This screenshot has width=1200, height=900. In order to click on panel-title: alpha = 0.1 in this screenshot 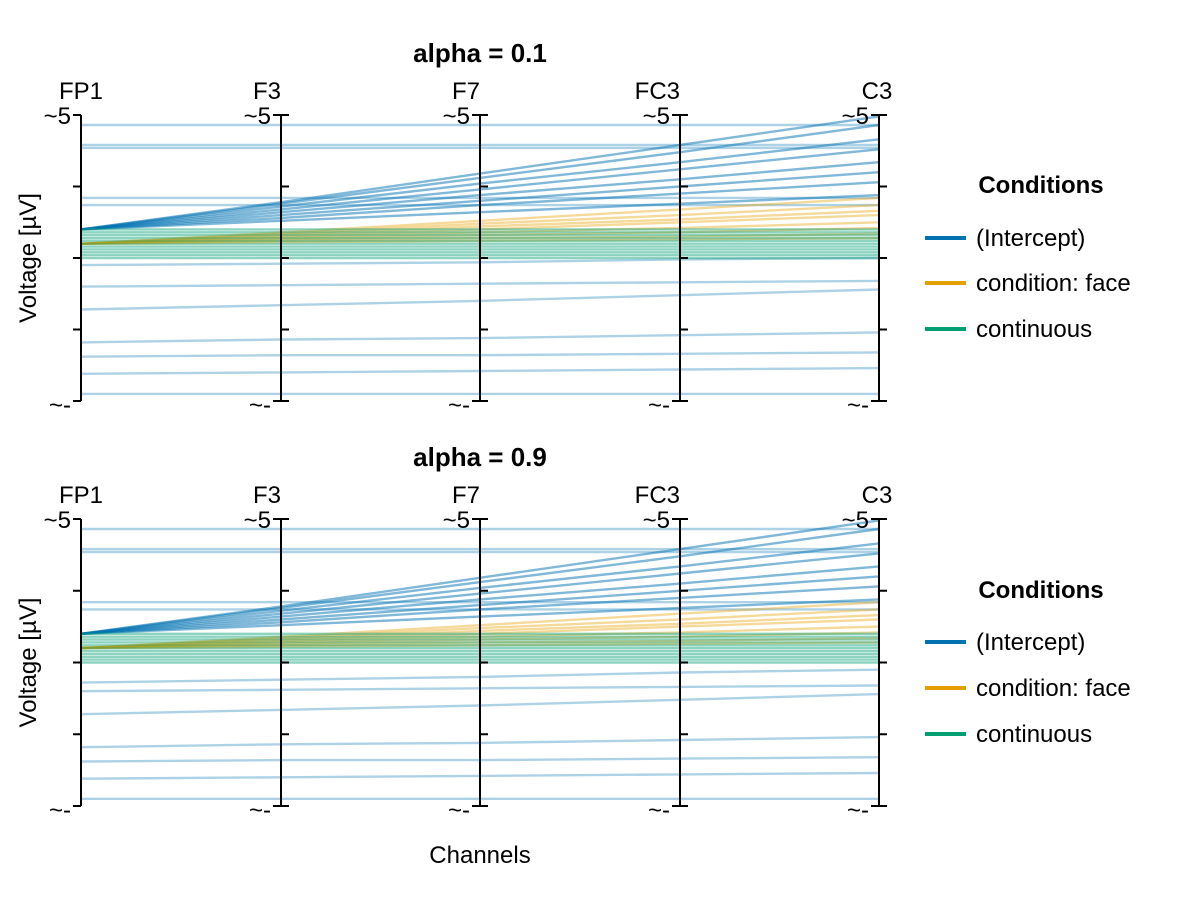, I will do `click(480, 53)`.